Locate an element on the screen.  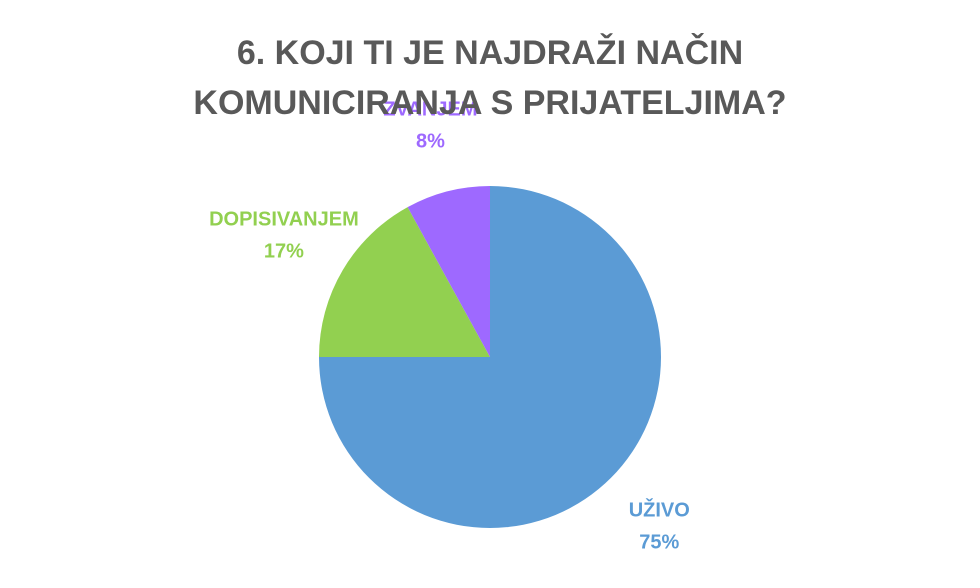
value-label: 75% is located at coordinates (659, 543).